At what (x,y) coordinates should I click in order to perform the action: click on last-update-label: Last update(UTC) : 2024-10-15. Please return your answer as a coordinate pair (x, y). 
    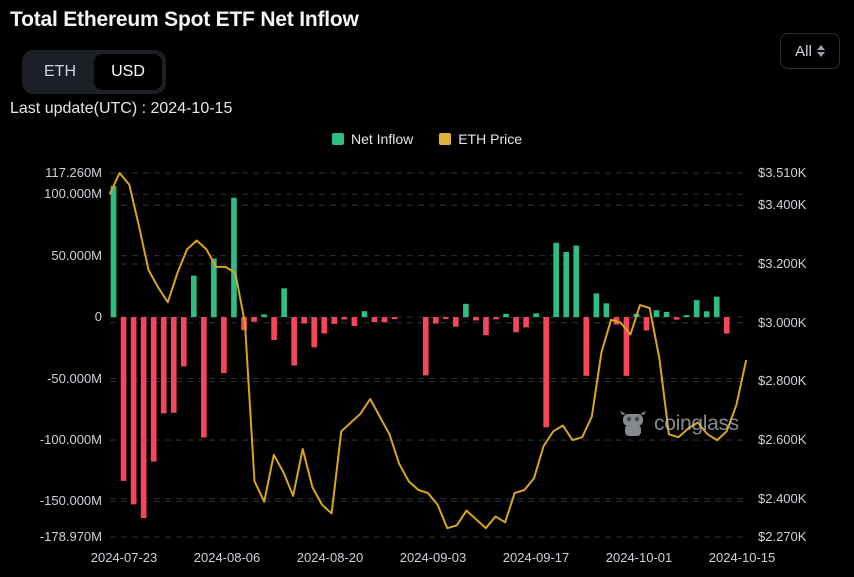
    Looking at the image, I should click on (121, 108).